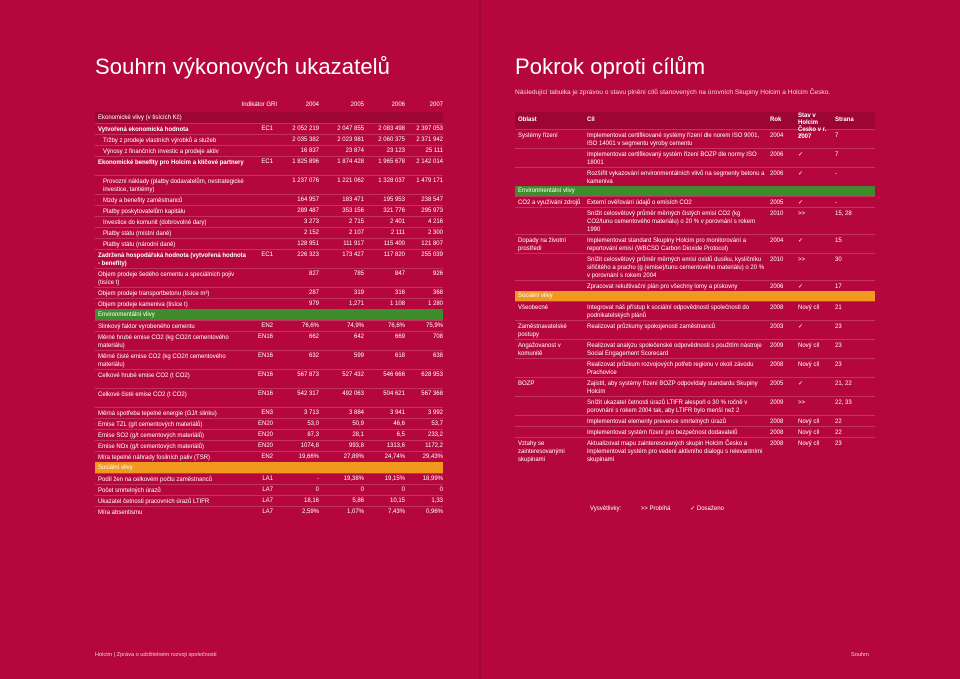 This screenshot has width=960, height=679. I want to click on row-value: 76,6%, so click(310, 326).